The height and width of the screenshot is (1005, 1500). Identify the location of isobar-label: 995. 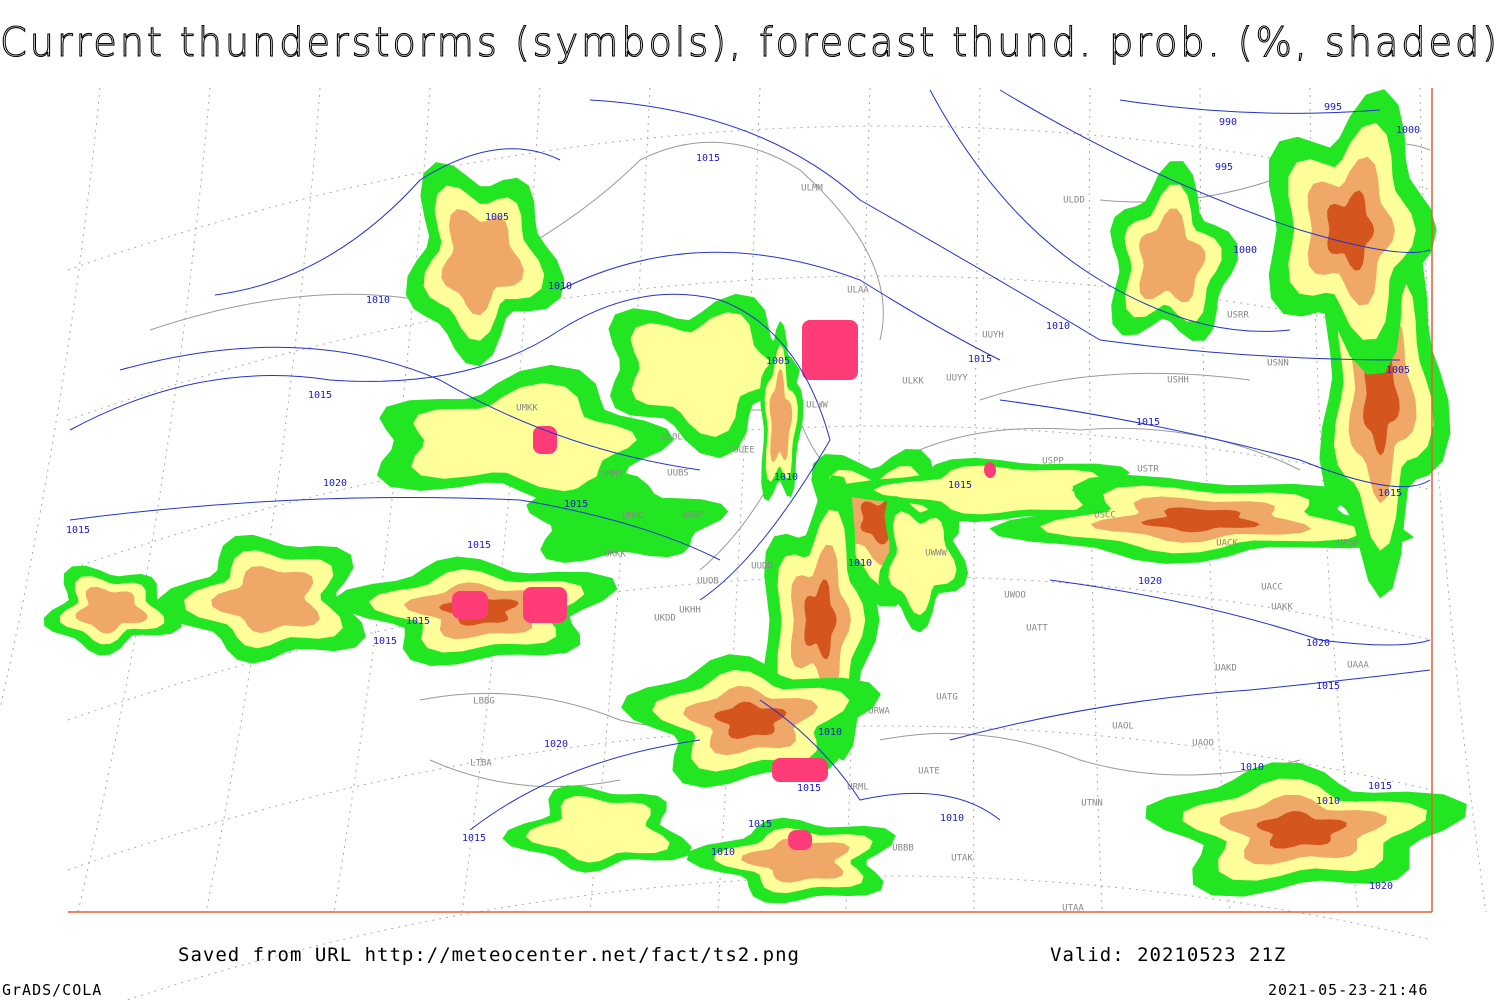
(1224, 167).